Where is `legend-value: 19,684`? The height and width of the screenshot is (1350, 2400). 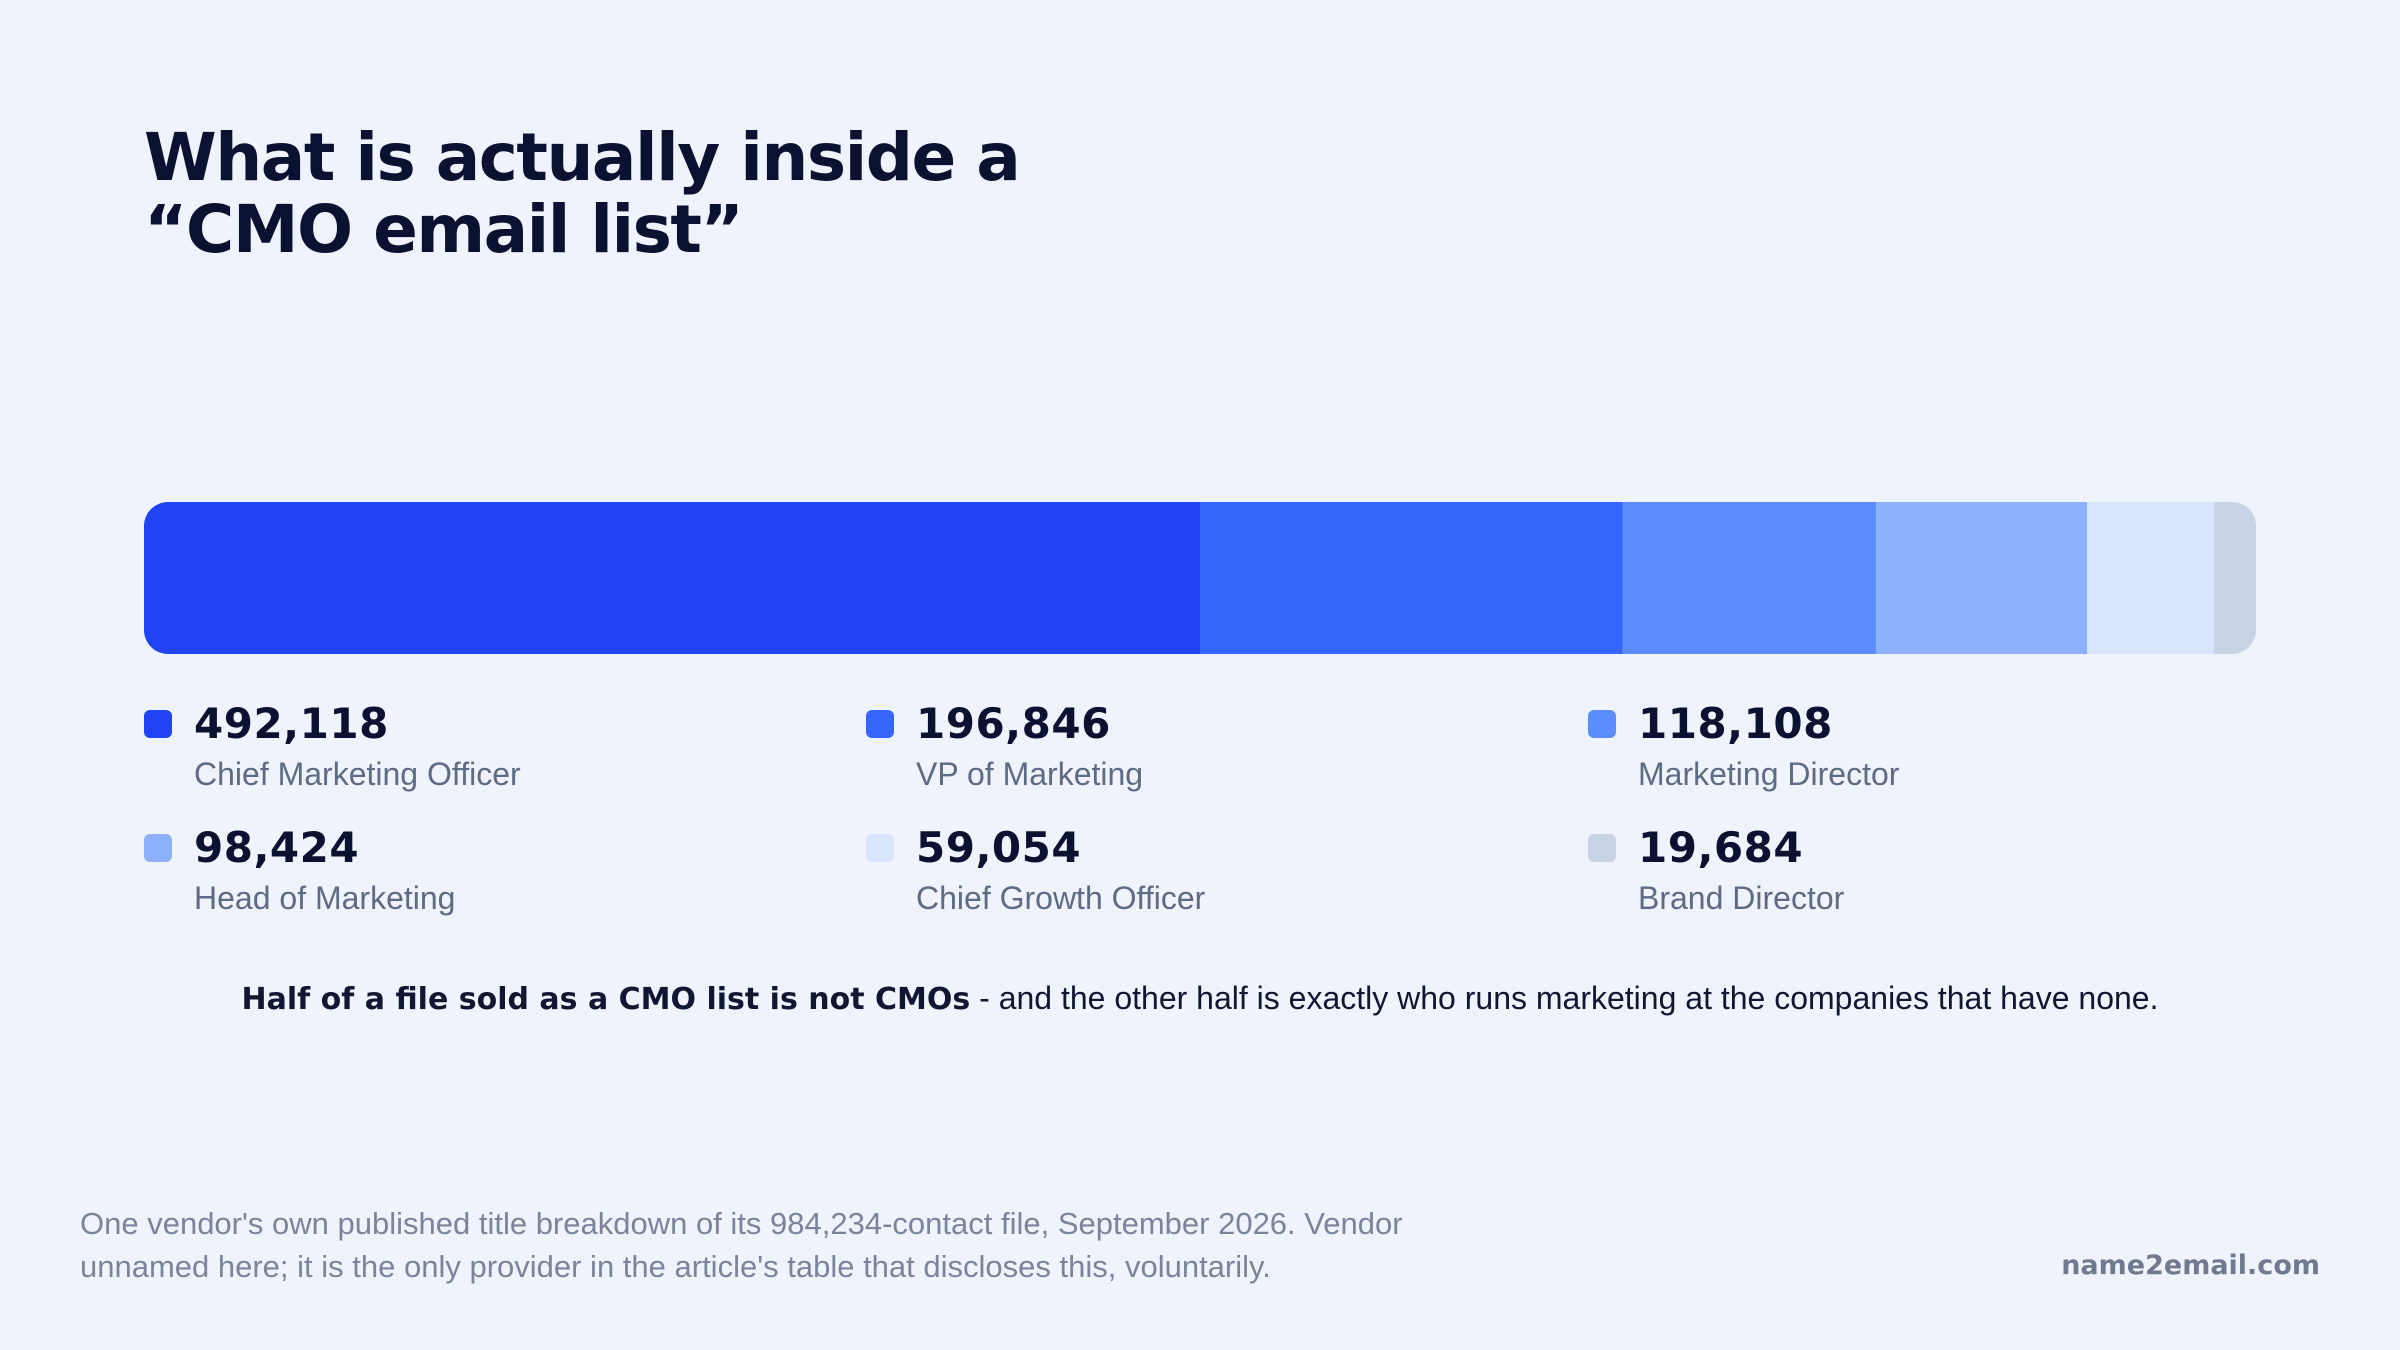
legend-value: 19,684 is located at coordinates (1721, 847).